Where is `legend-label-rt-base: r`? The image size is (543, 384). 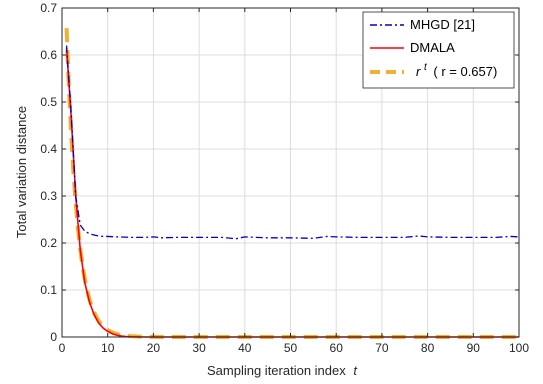 legend-label-rt-base: r is located at coordinates (418, 71).